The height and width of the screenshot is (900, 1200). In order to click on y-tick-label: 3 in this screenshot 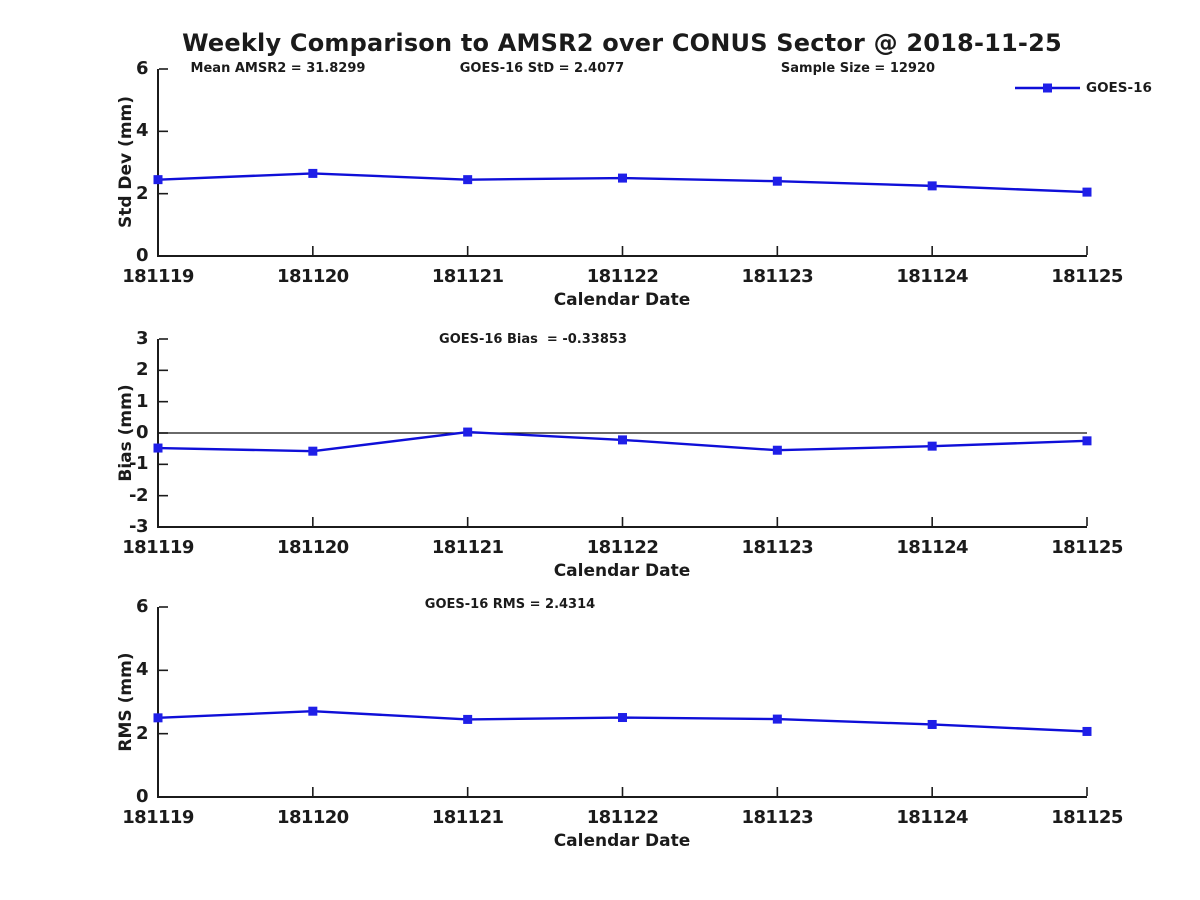, I will do `click(142, 338)`.